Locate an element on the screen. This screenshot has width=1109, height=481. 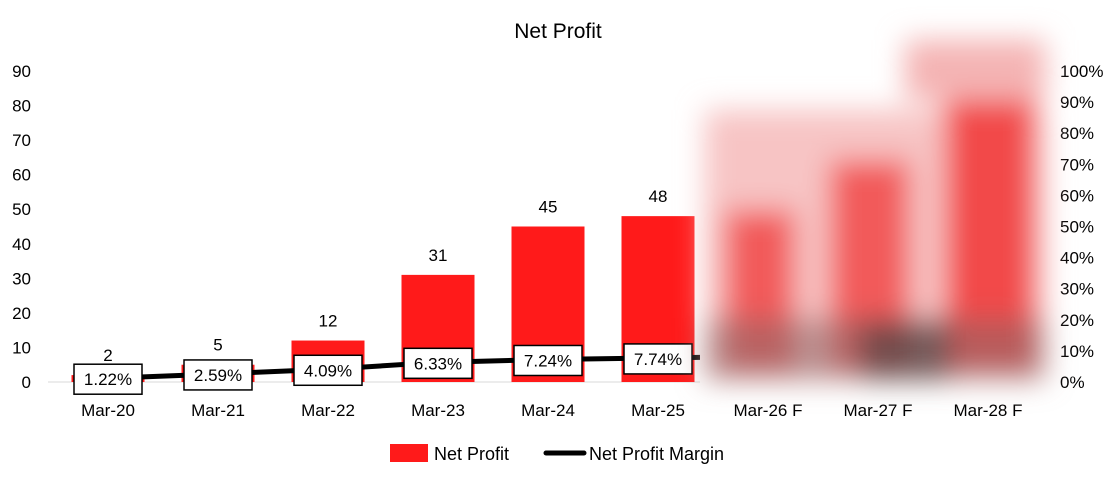
x-tick-label: Mar-21 is located at coordinates (218, 410).